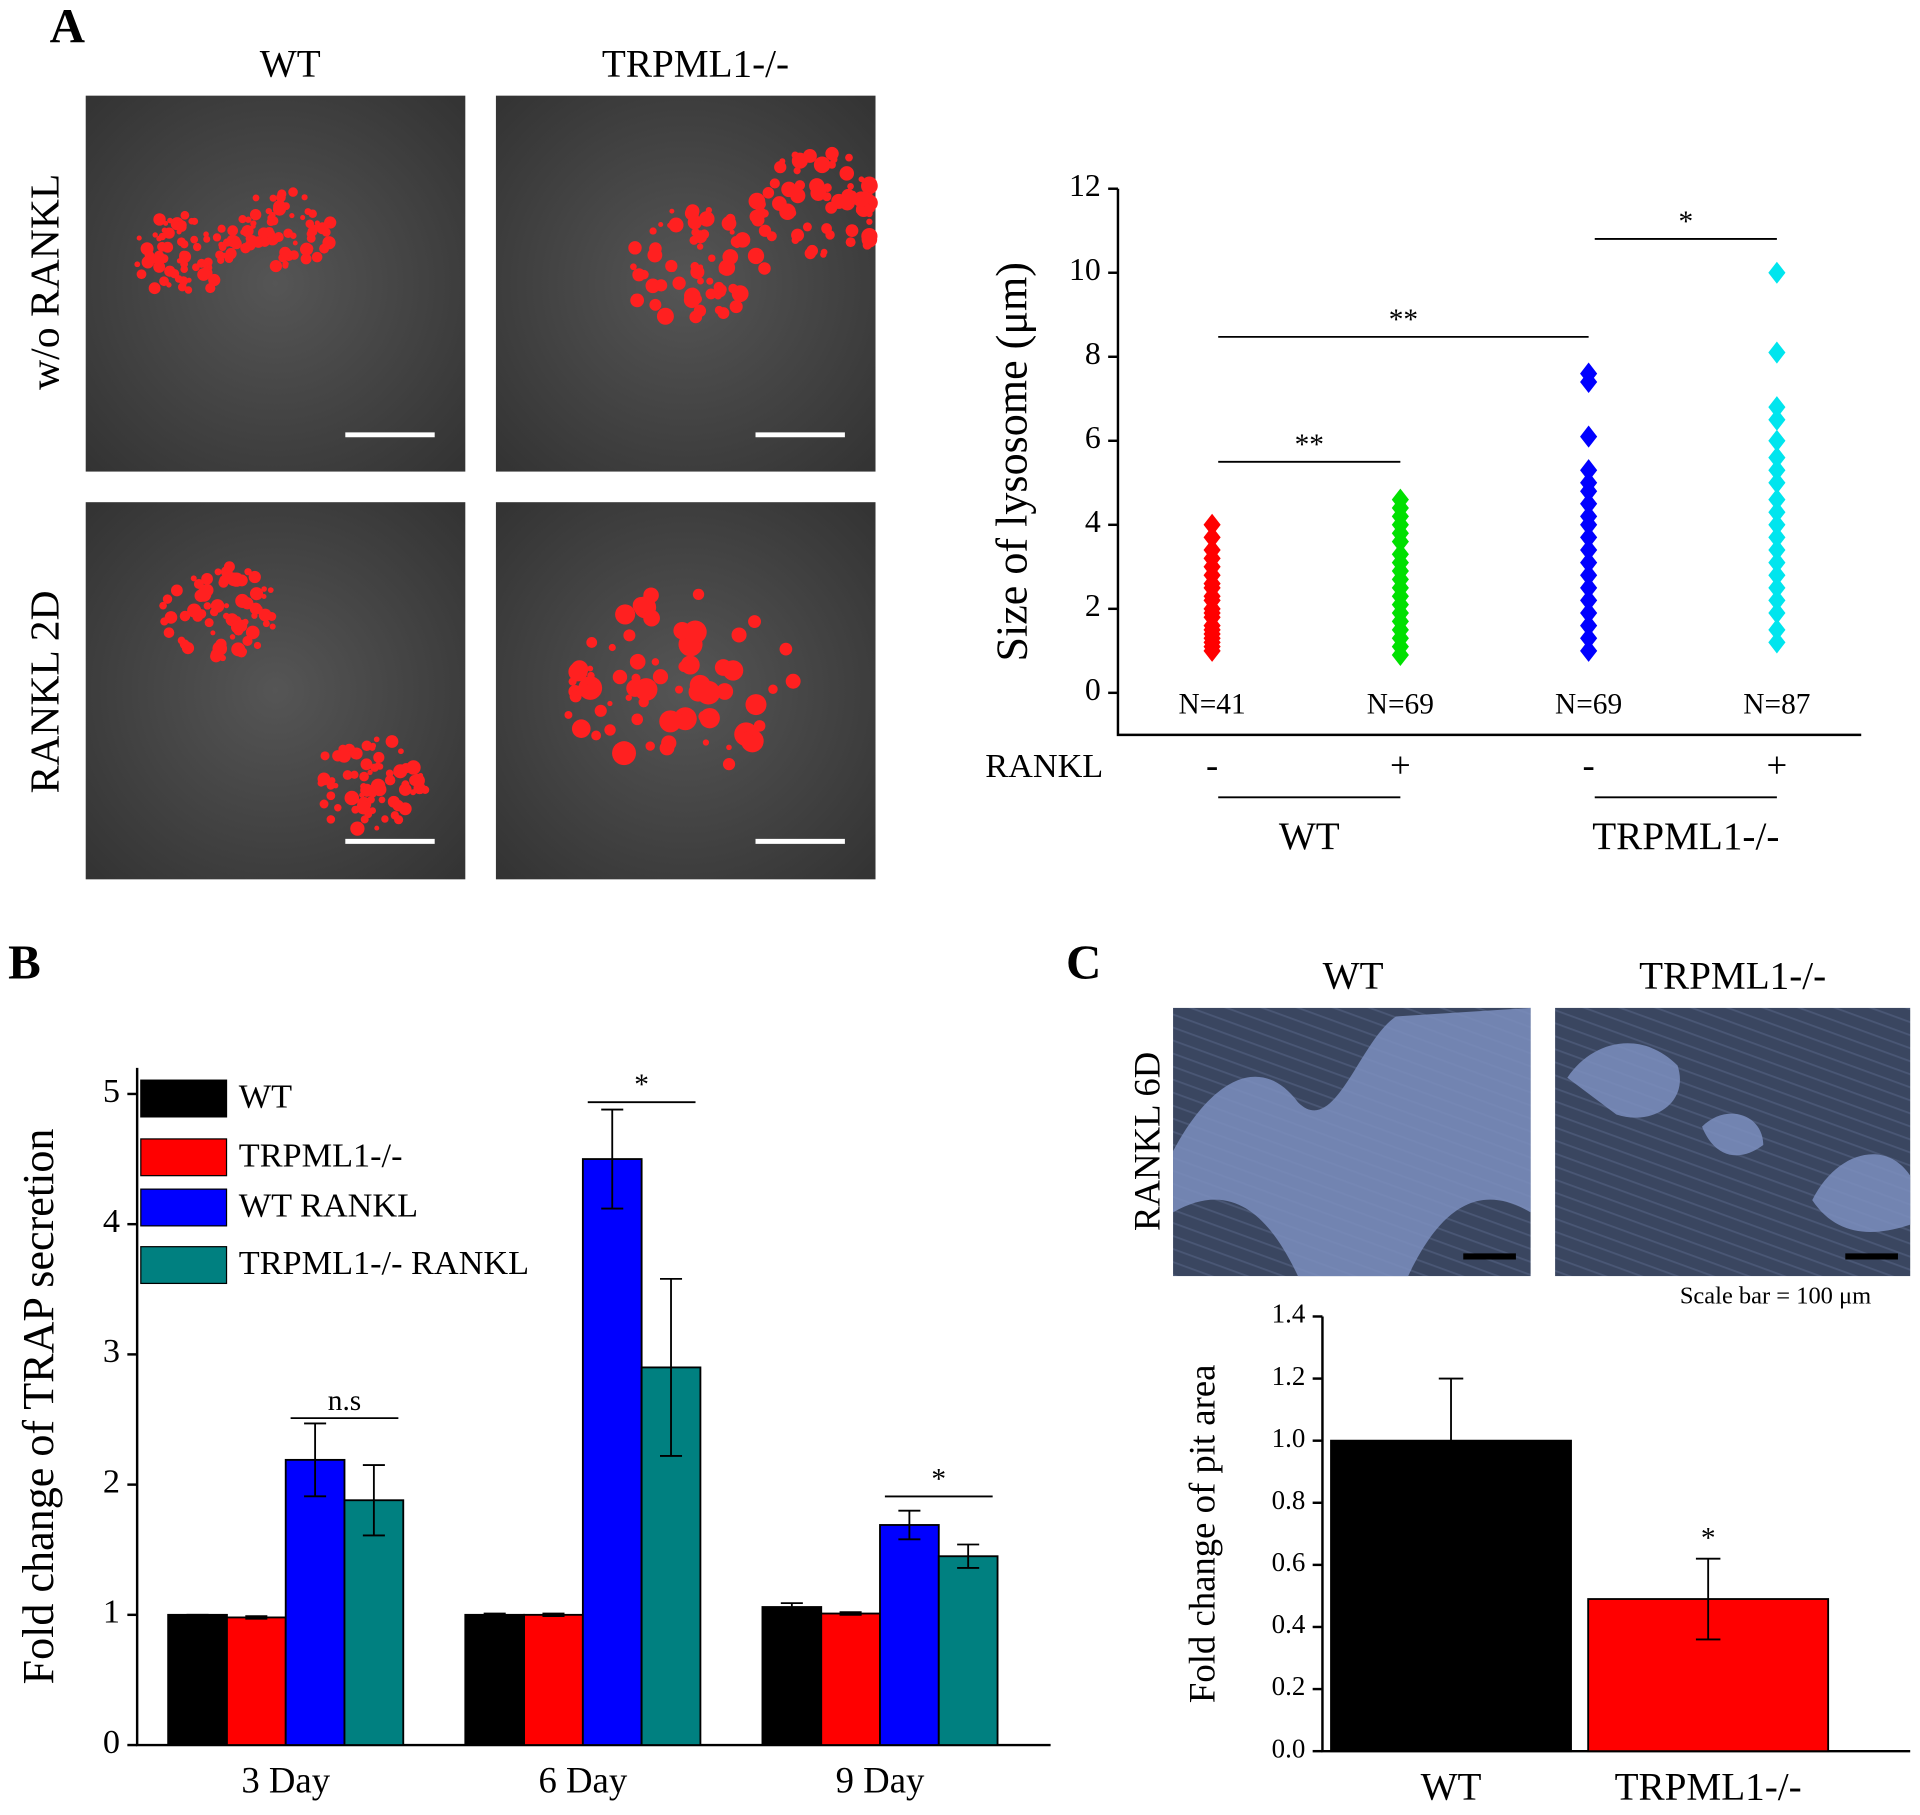  Describe the element at coordinates (265, 1097) in the screenshot. I see `legend-label: WT` at that location.